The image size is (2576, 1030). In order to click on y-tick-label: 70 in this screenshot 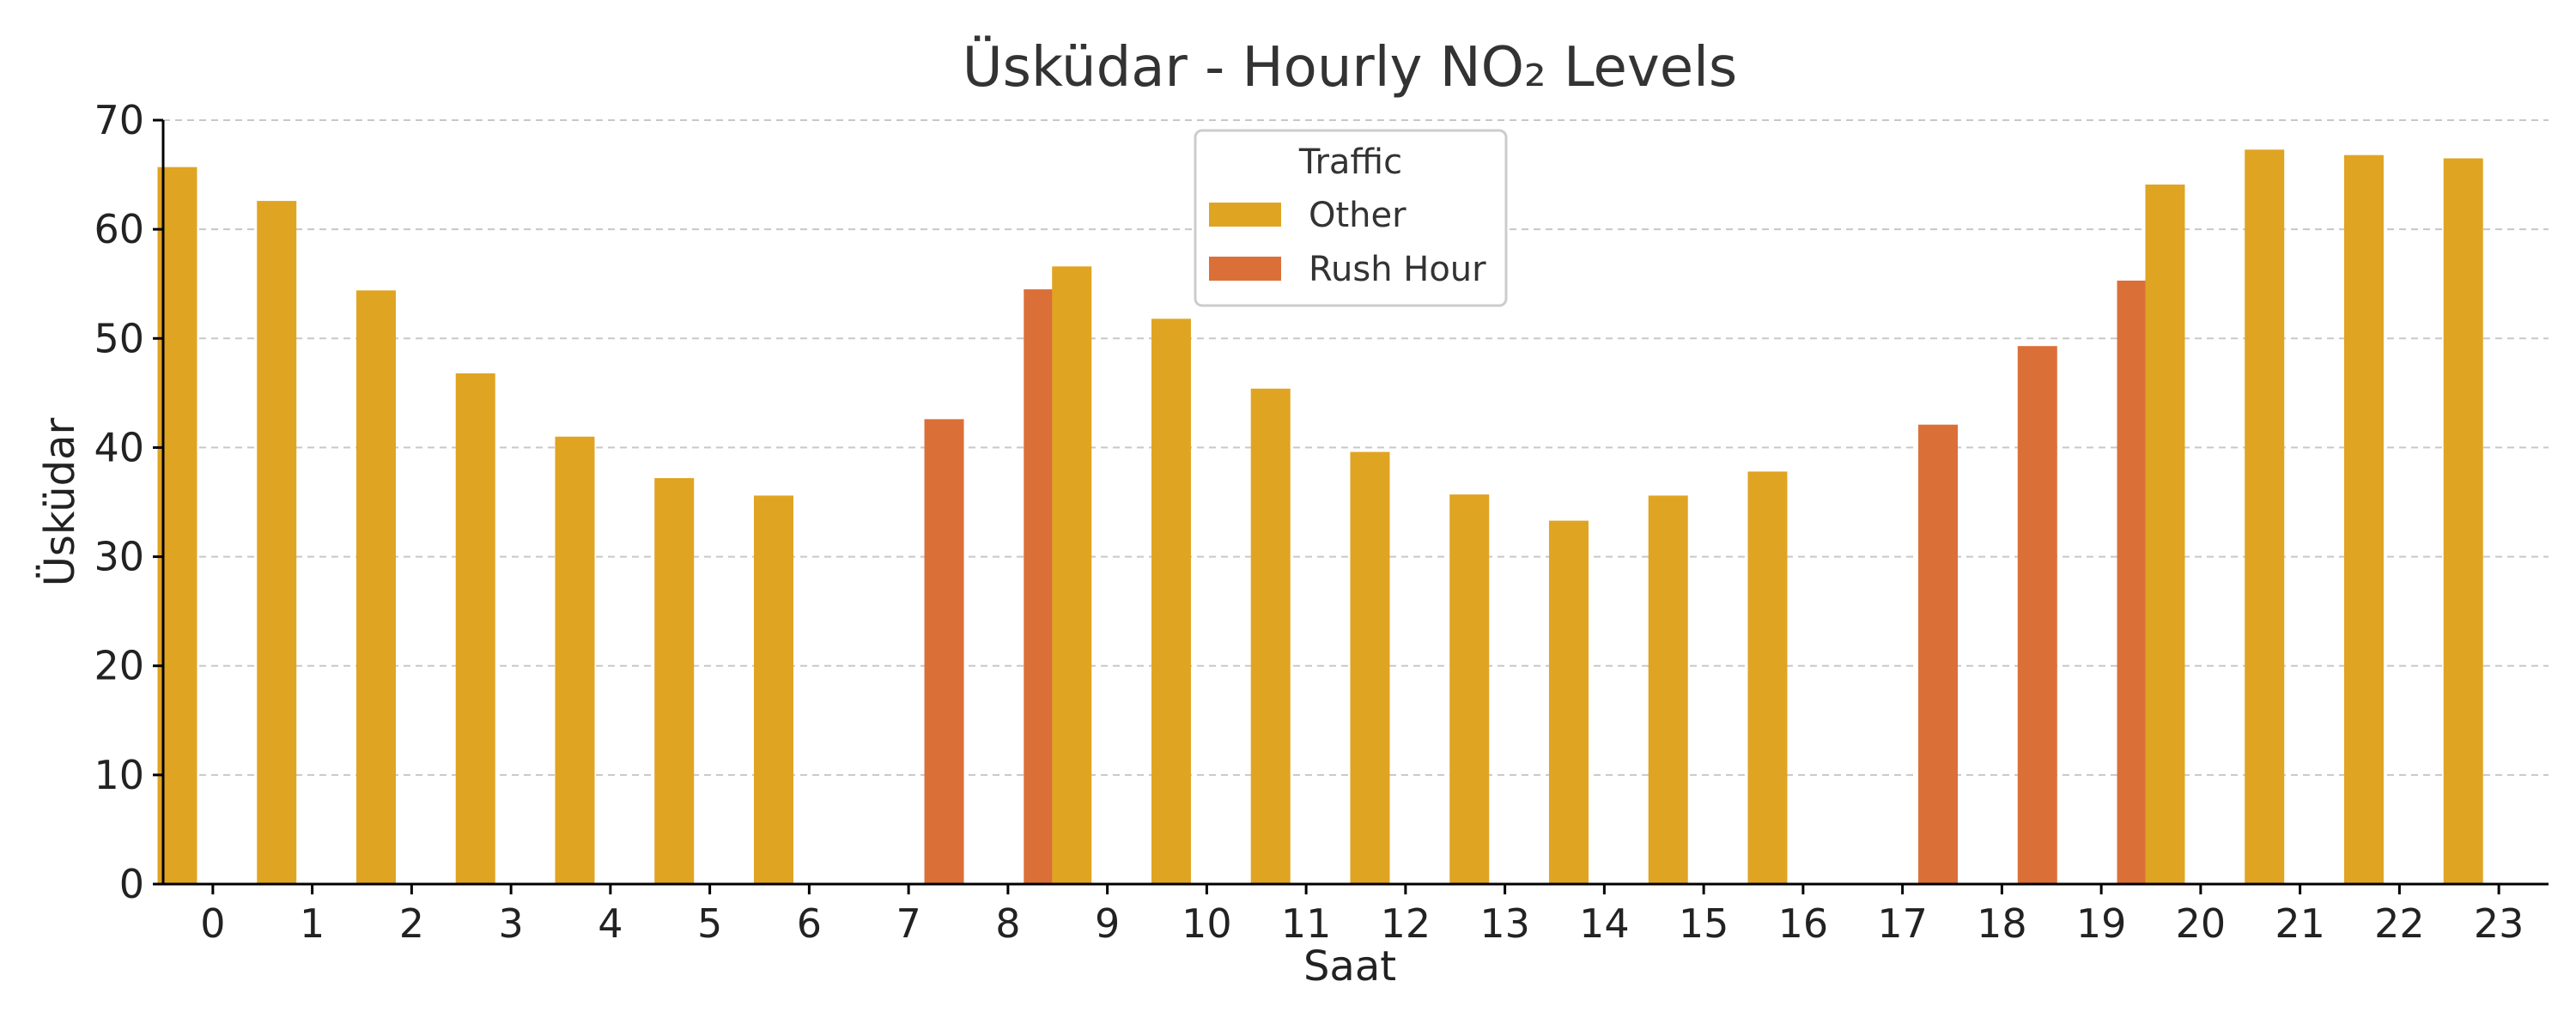, I will do `click(119, 120)`.